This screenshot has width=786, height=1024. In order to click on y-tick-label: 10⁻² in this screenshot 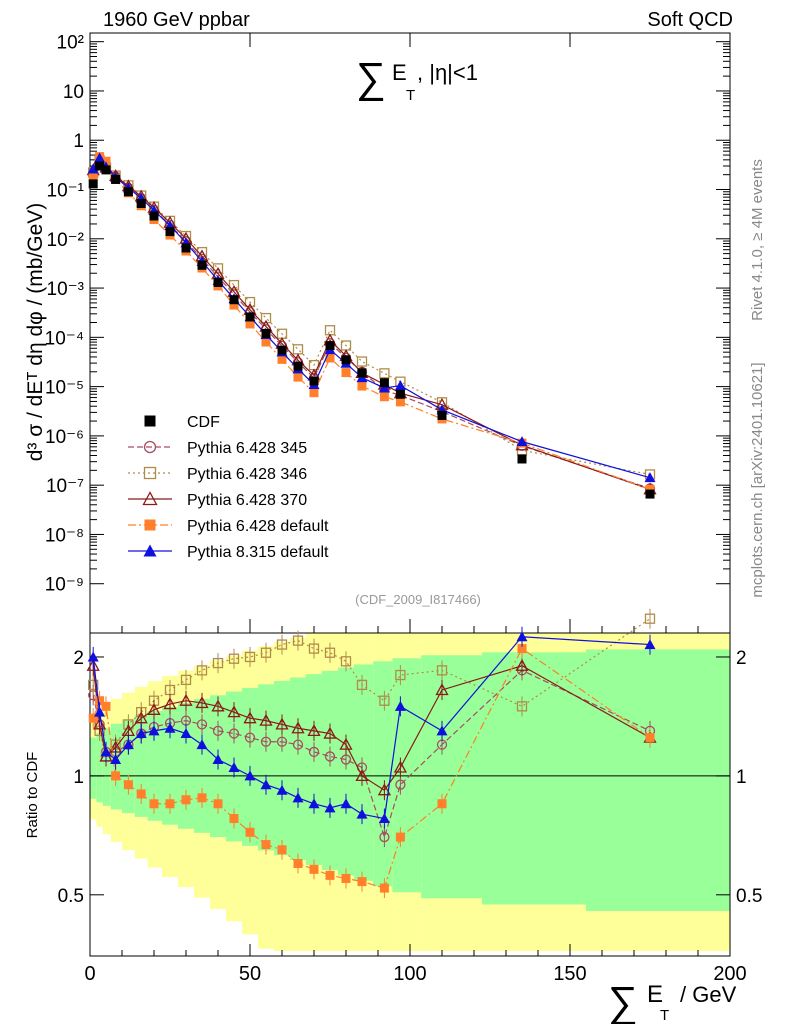, I will do `click(66, 240)`.